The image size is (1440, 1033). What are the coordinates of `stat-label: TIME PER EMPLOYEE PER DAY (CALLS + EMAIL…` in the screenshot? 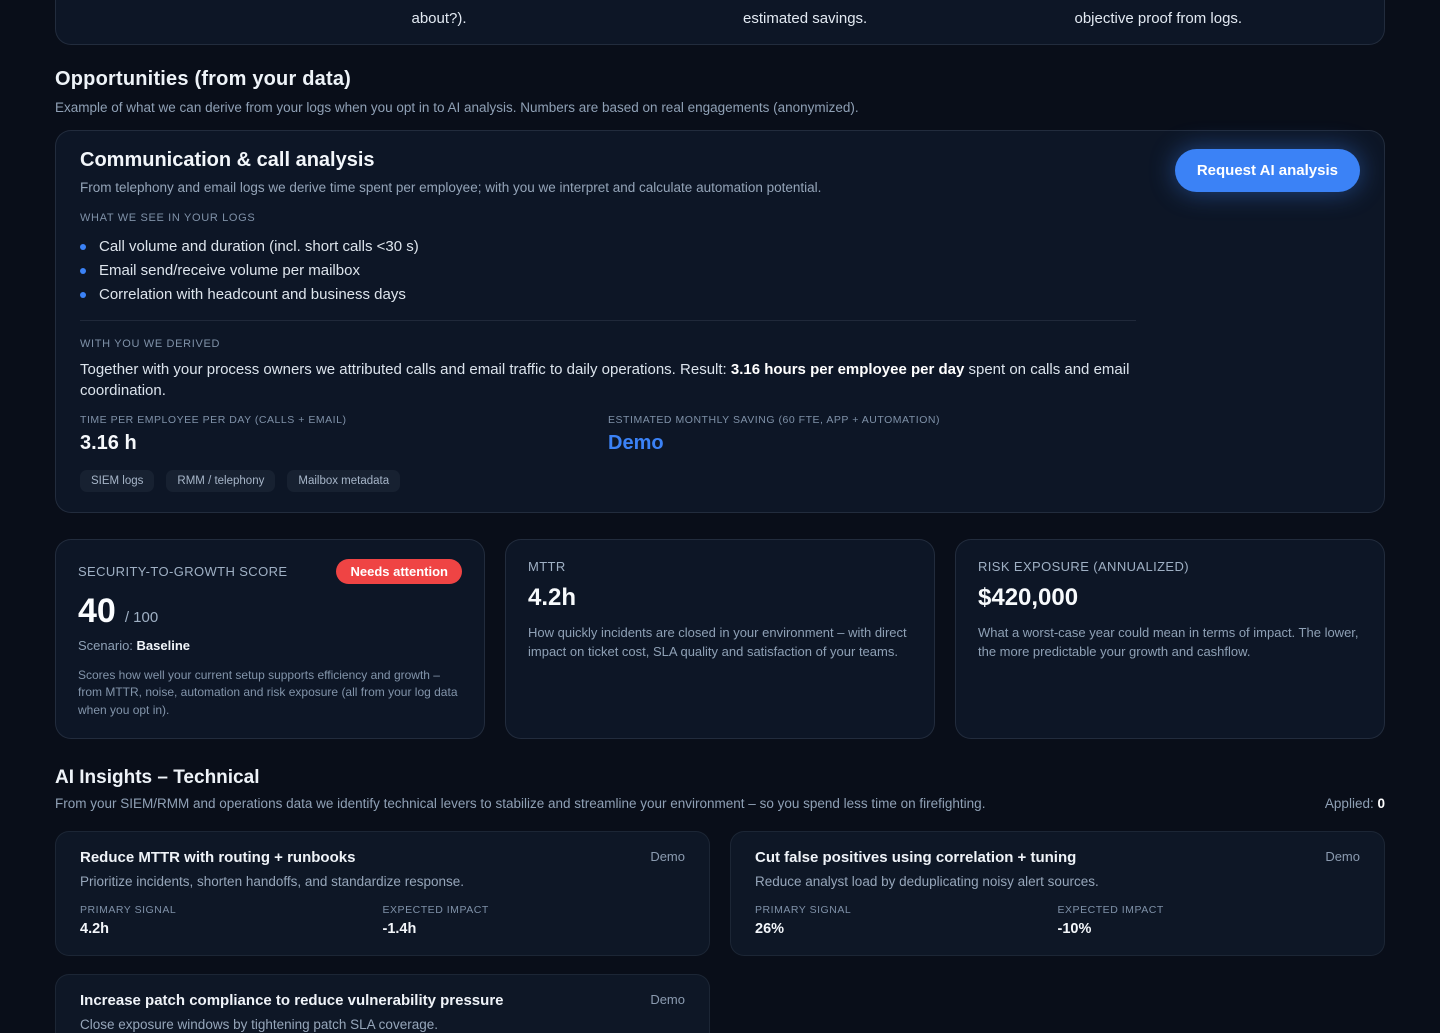 It's located at (213, 420).